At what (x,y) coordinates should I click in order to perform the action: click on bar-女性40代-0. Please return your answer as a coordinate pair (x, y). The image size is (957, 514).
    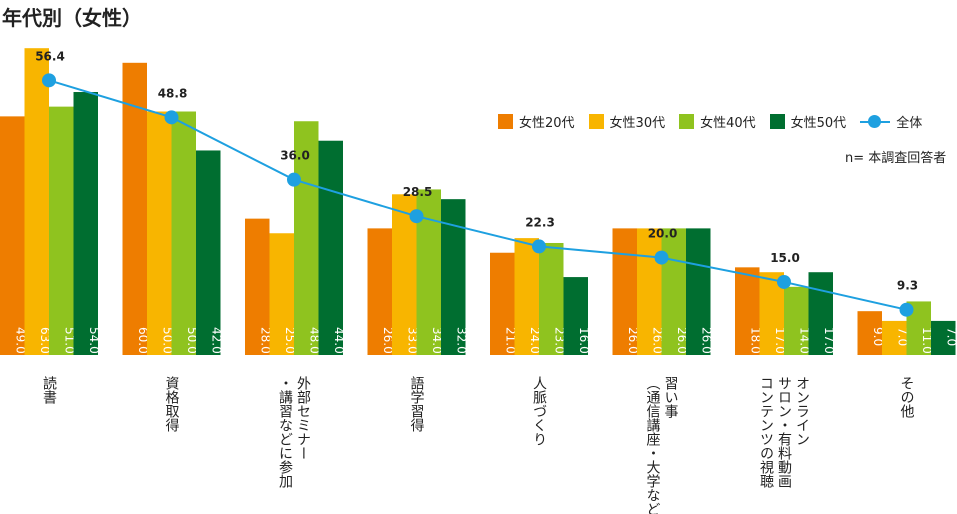
    Looking at the image, I should click on (61, 230).